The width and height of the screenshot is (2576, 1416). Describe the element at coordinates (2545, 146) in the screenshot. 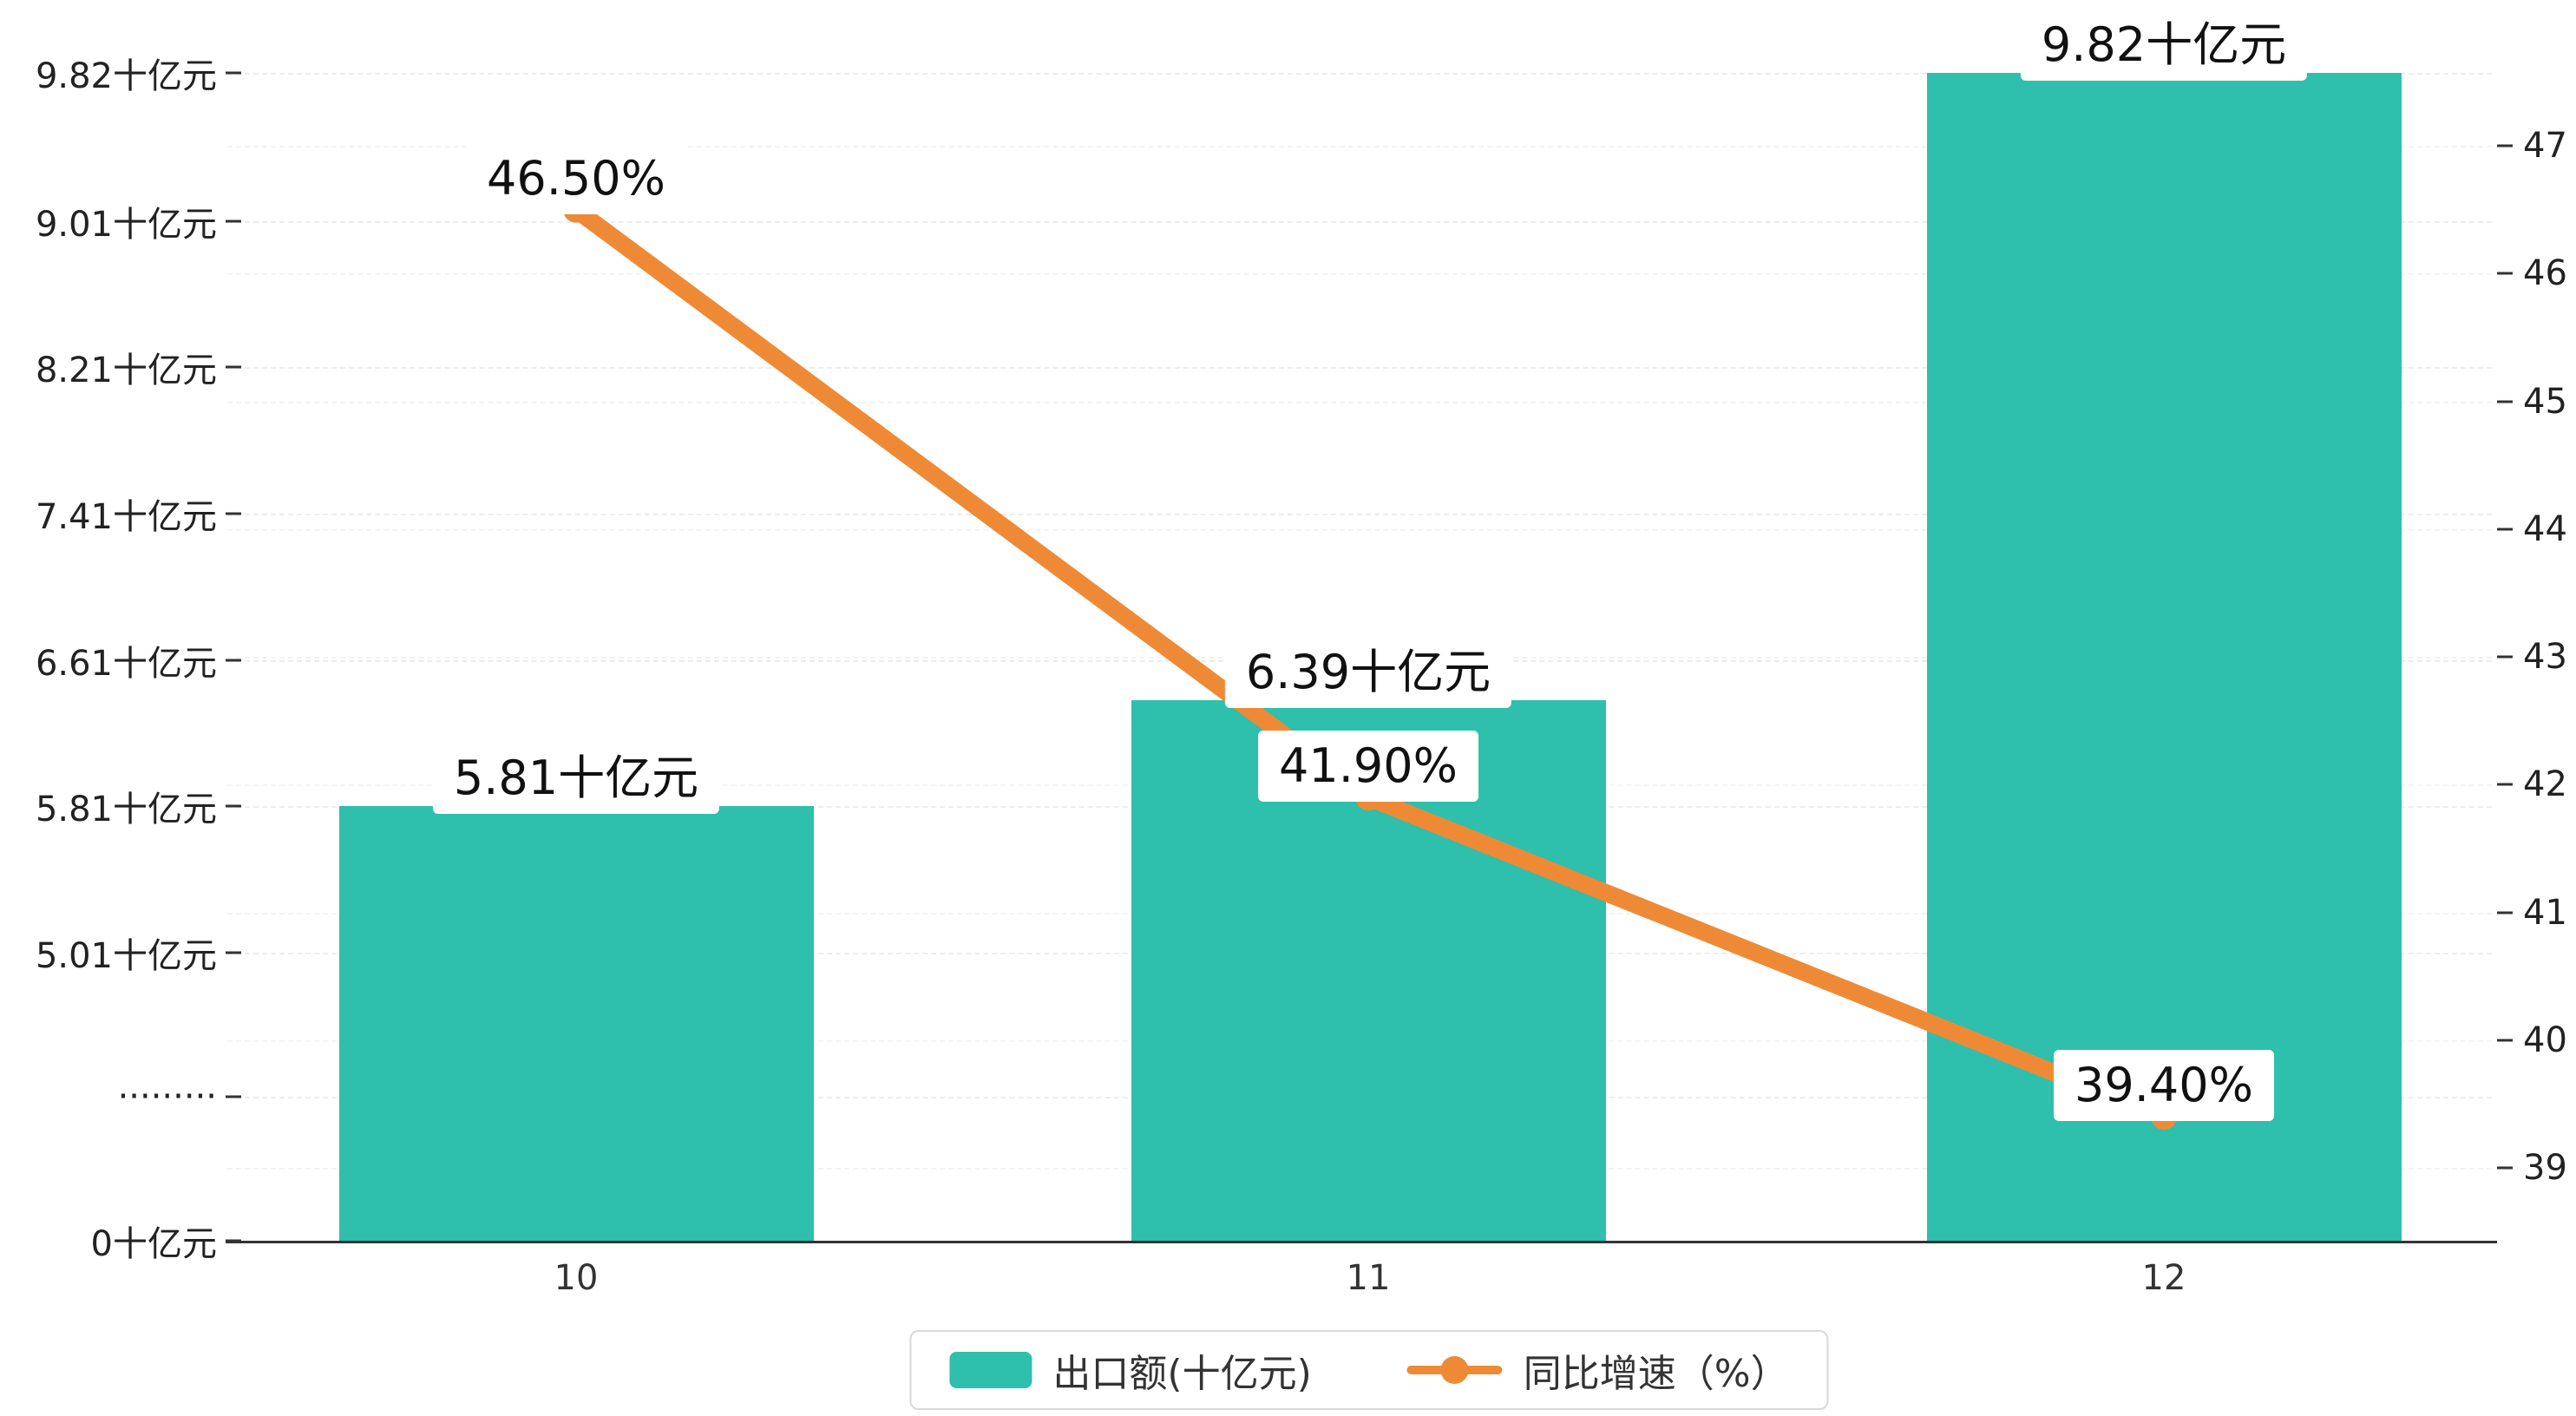

I see `y-axis-right-tick-label: 47` at that location.